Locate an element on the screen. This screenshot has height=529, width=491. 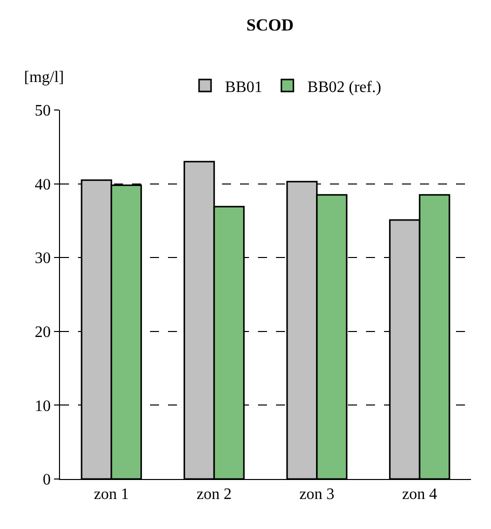
legend-label: BB01 is located at coordinates (243, 87).